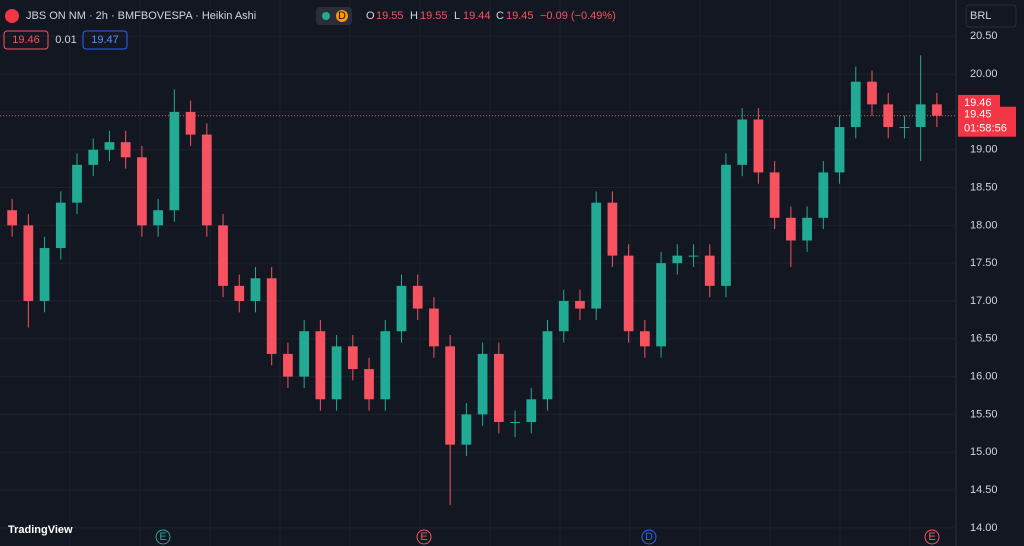  What do you see at coordinates (65, 40) in the screenshot?
I see `spread: 0.01` at bounding box center [65, 40].